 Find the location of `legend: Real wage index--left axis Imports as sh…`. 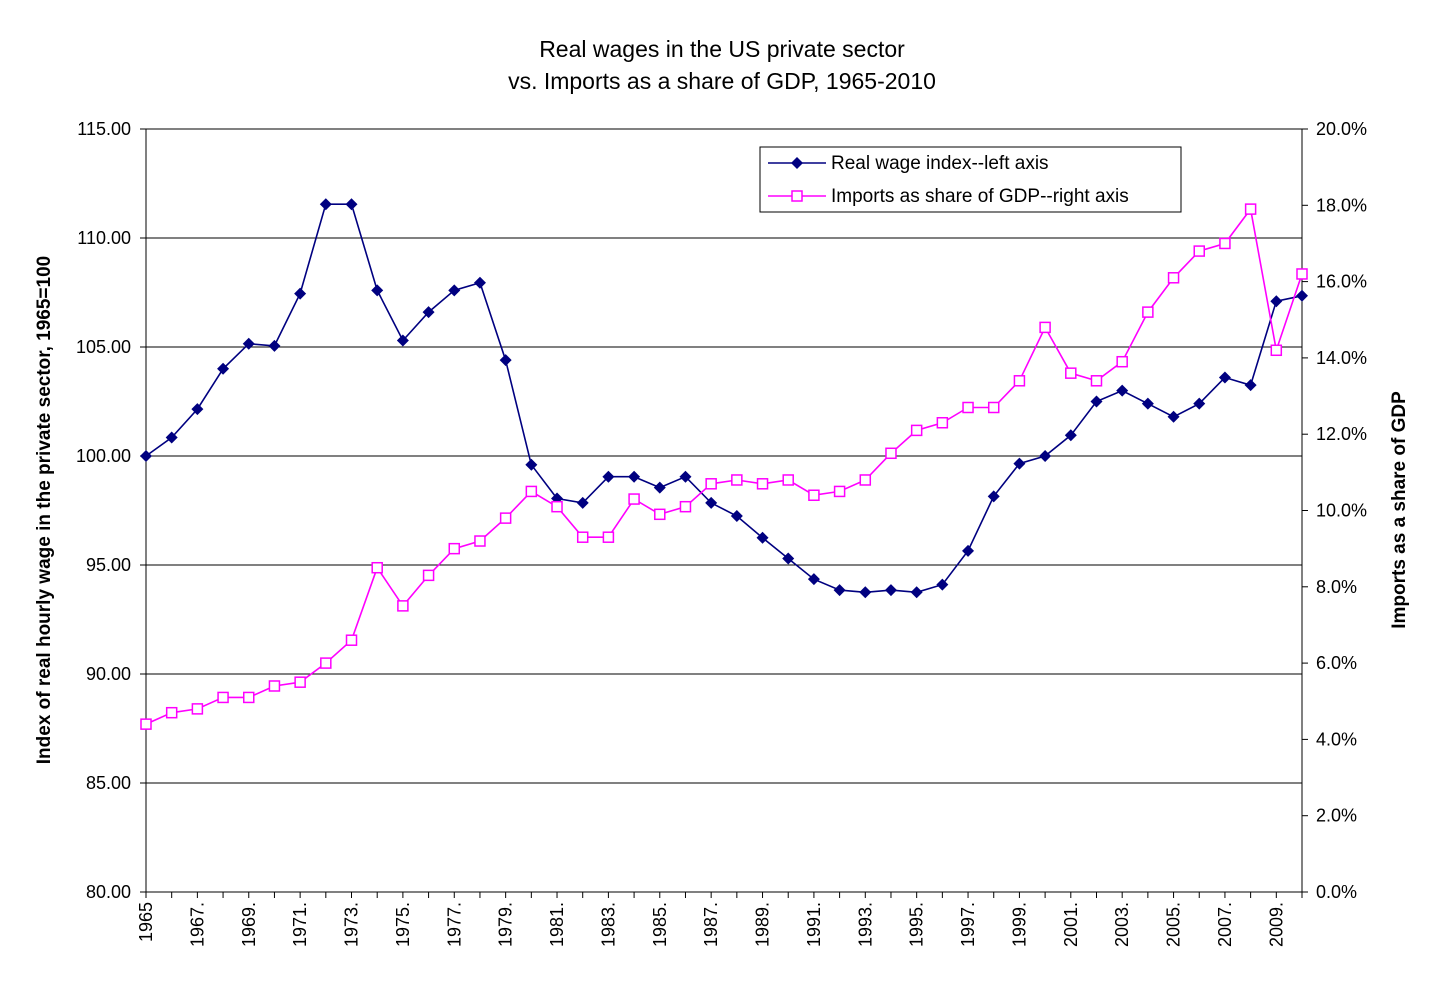

legend: Real wage index--left axis Imports as sh… is located at coordinates (970, 179).